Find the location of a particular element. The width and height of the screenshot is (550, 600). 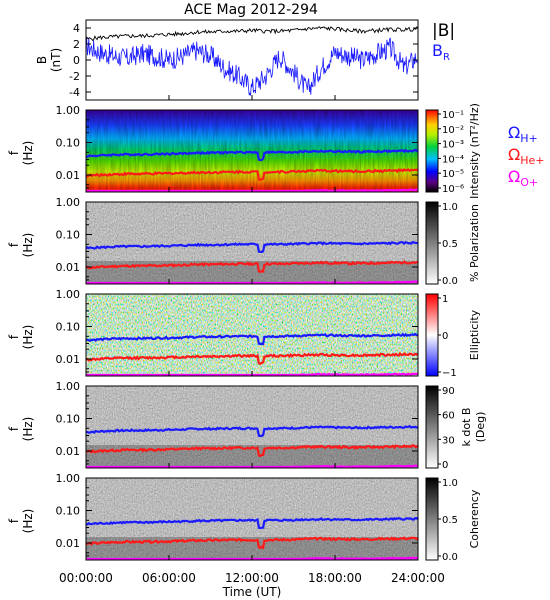

legend-absb: |B| is located at coordinates (443, 31).